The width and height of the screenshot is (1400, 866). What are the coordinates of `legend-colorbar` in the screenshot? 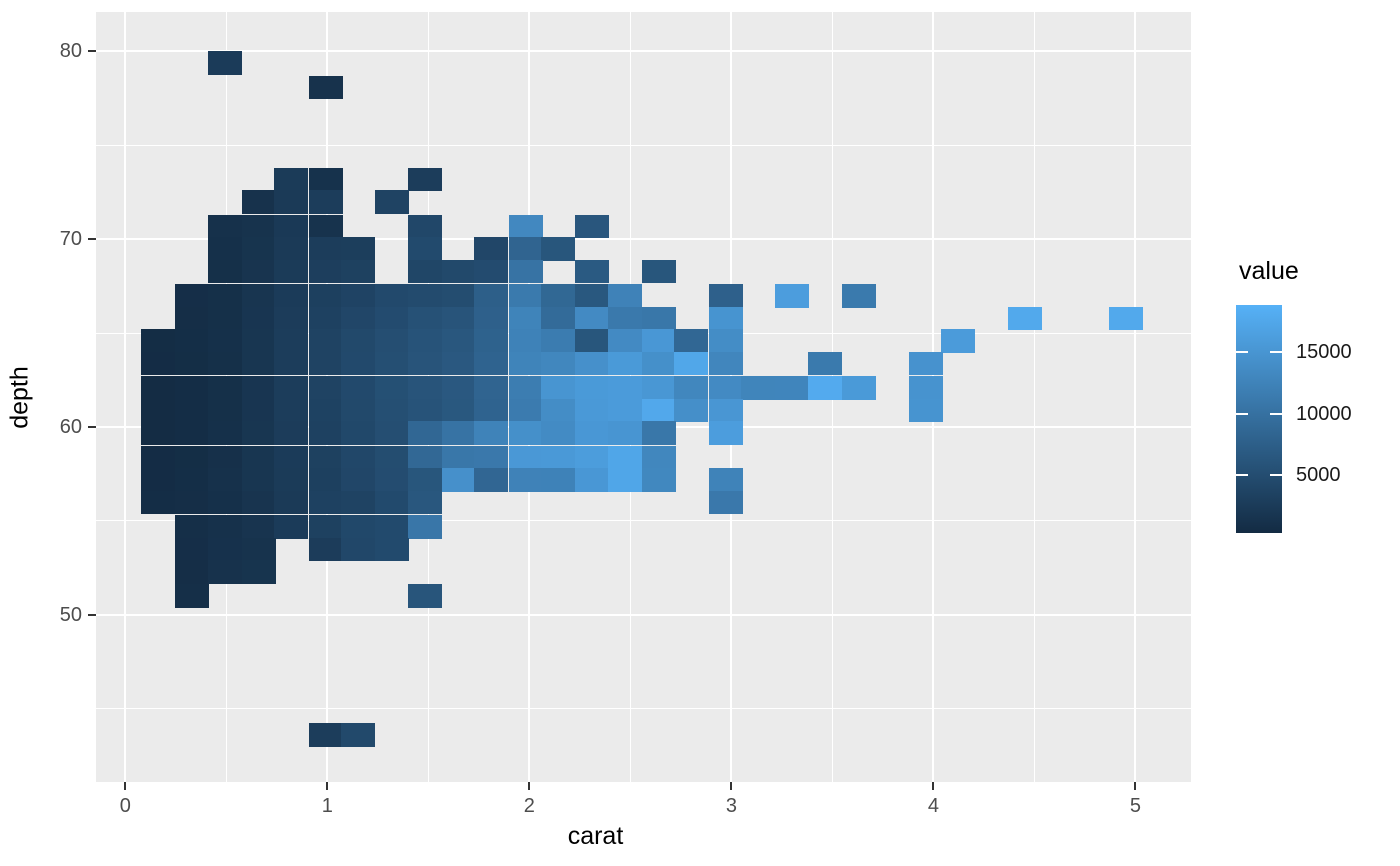 It's located at (1259, 419).